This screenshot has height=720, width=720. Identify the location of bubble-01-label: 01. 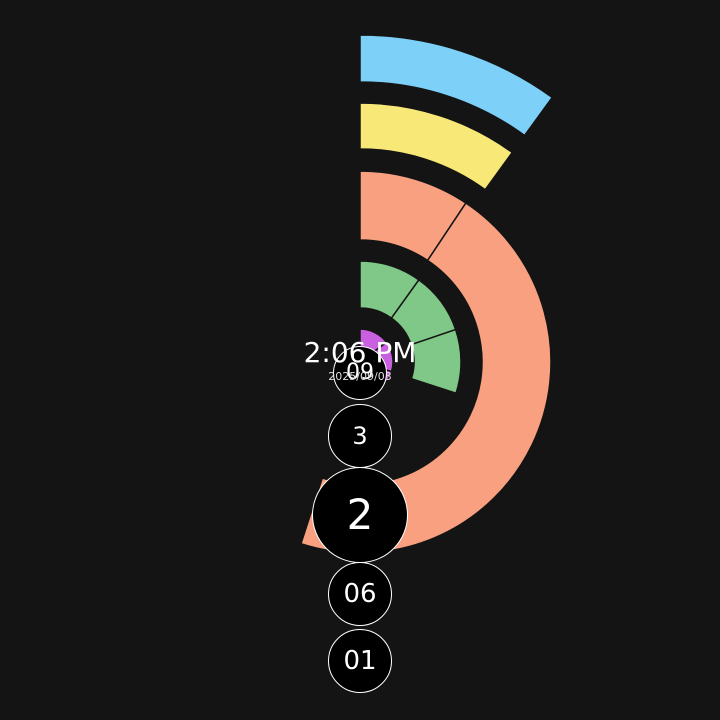
(360, 661).